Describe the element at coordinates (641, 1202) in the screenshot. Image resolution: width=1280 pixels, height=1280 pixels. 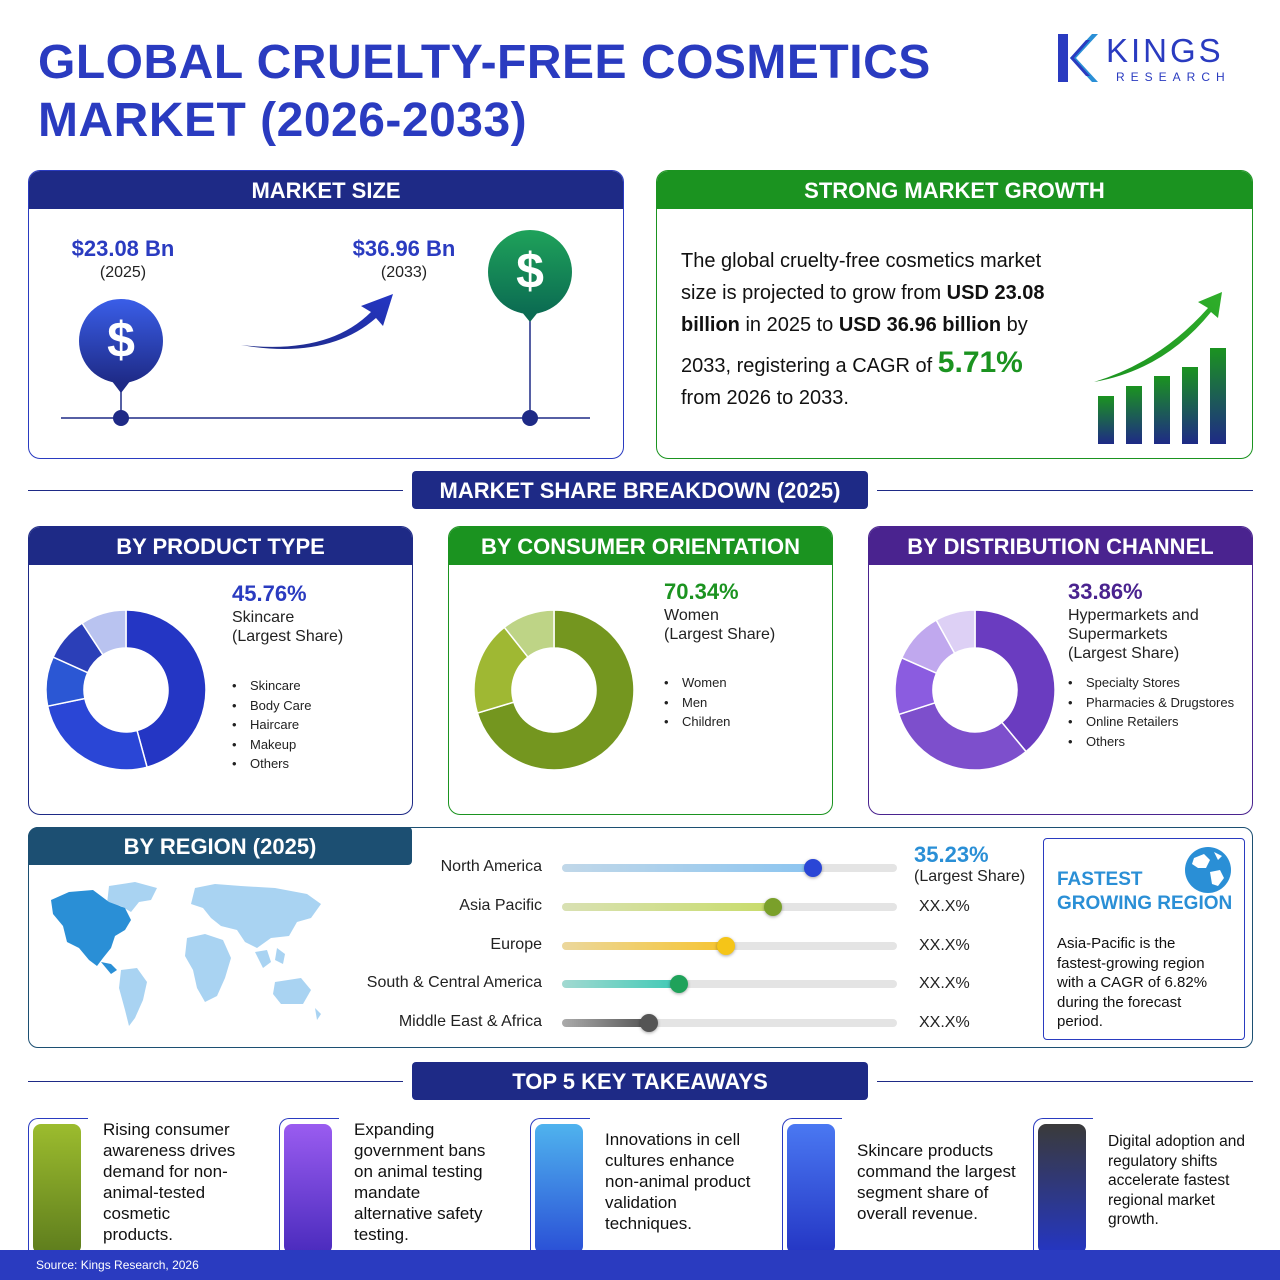
I see `takeaway-line: validation` at that location.